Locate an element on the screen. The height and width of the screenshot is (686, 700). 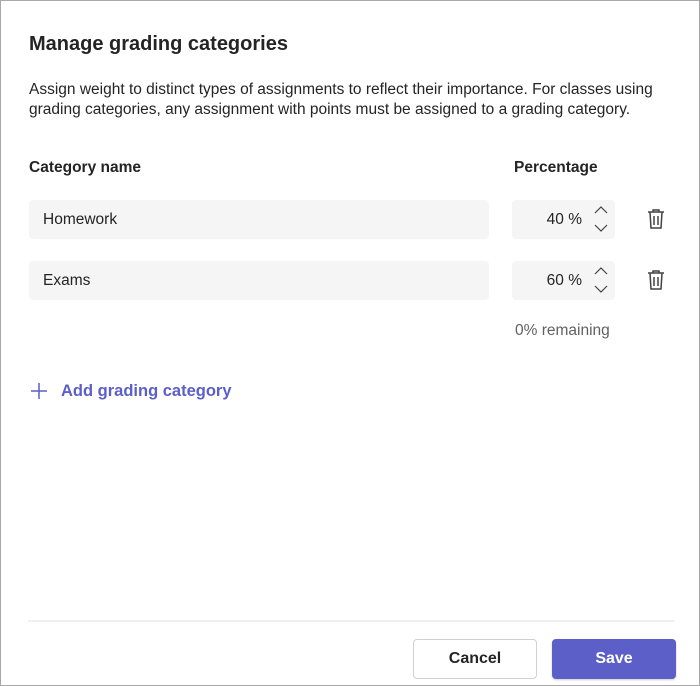
percentage-header: Percentage is located at coordinates (556, 167).